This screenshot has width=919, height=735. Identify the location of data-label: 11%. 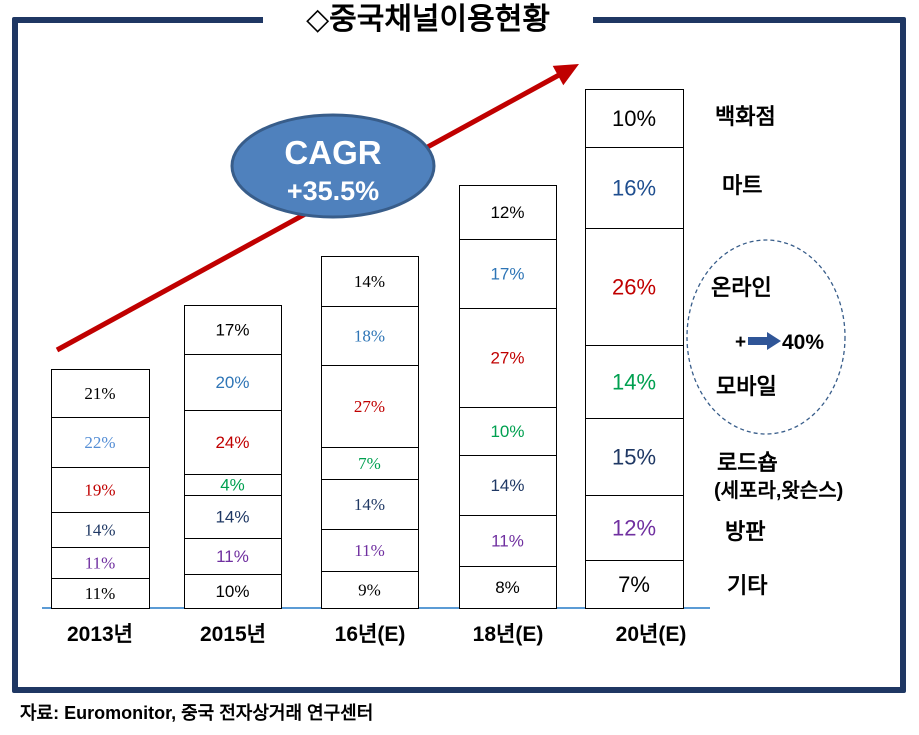
(369, 550).